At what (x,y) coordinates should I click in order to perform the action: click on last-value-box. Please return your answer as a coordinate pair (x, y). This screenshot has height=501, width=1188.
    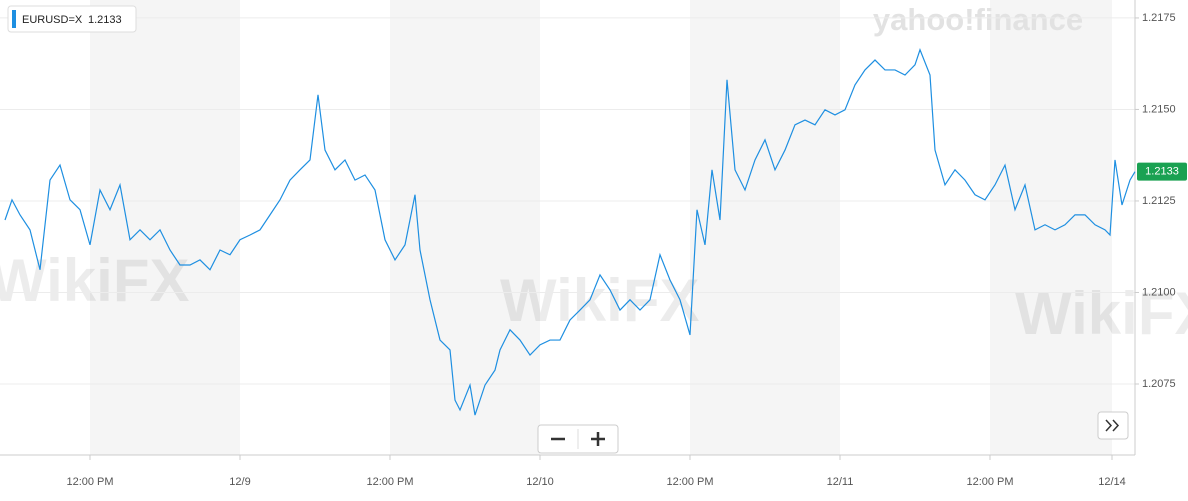
    Looking at the image, I should click on (1162, 171).